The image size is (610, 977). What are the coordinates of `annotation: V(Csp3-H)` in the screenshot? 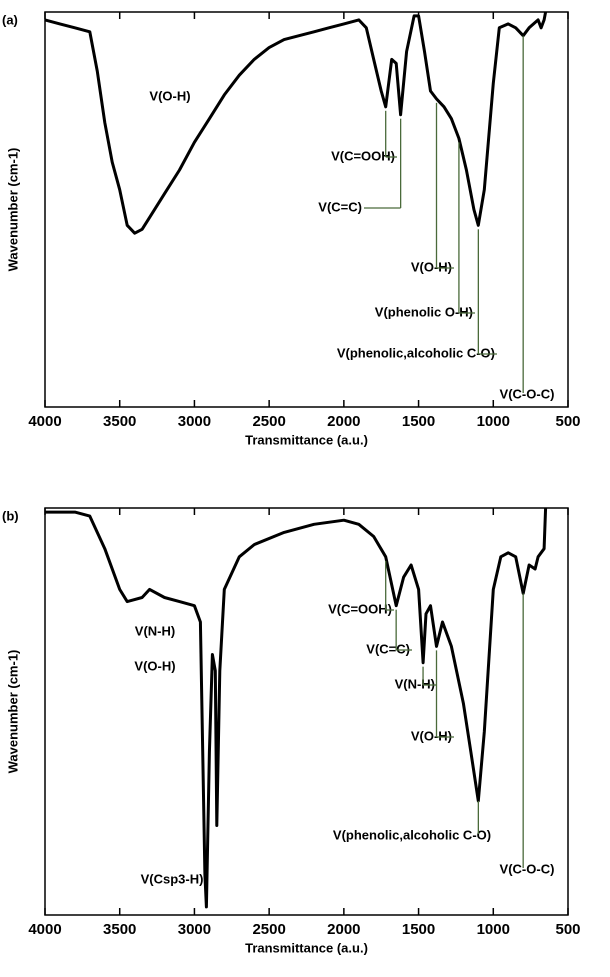 It's located at (172, 878).